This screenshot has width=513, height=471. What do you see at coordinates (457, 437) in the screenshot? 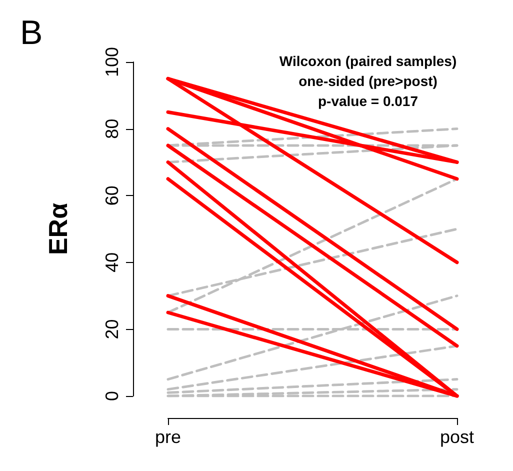
I see `x-tick-label: post` at bounding box center [457, 437].